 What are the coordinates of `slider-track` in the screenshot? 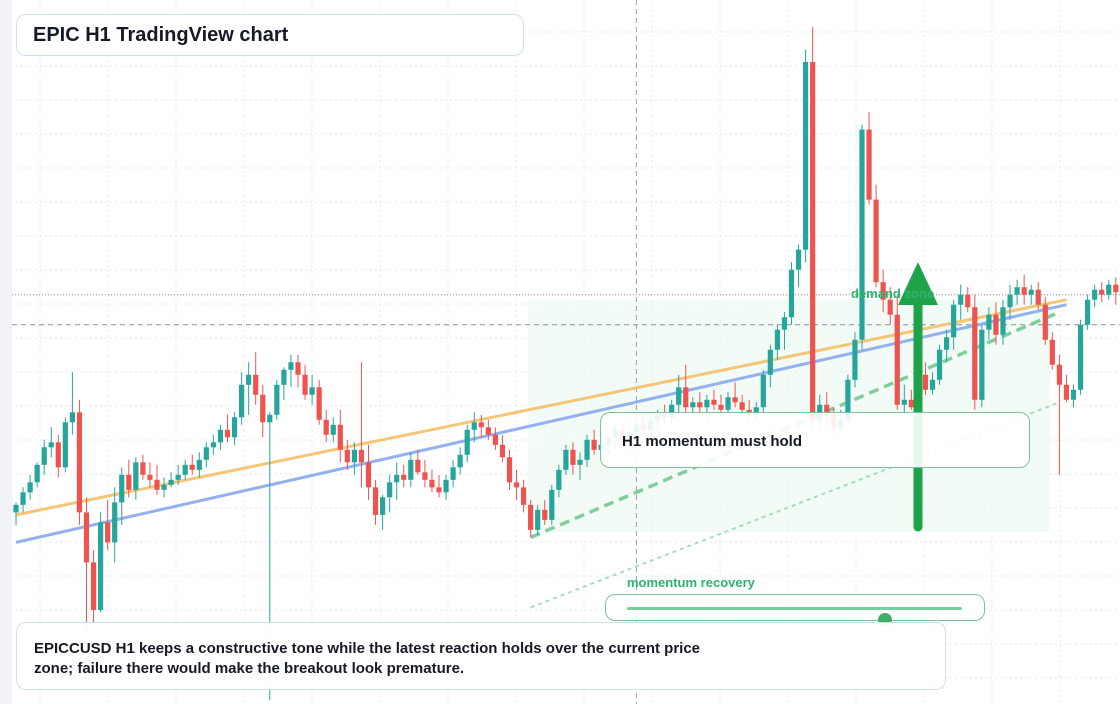 It's located at (794, 617).